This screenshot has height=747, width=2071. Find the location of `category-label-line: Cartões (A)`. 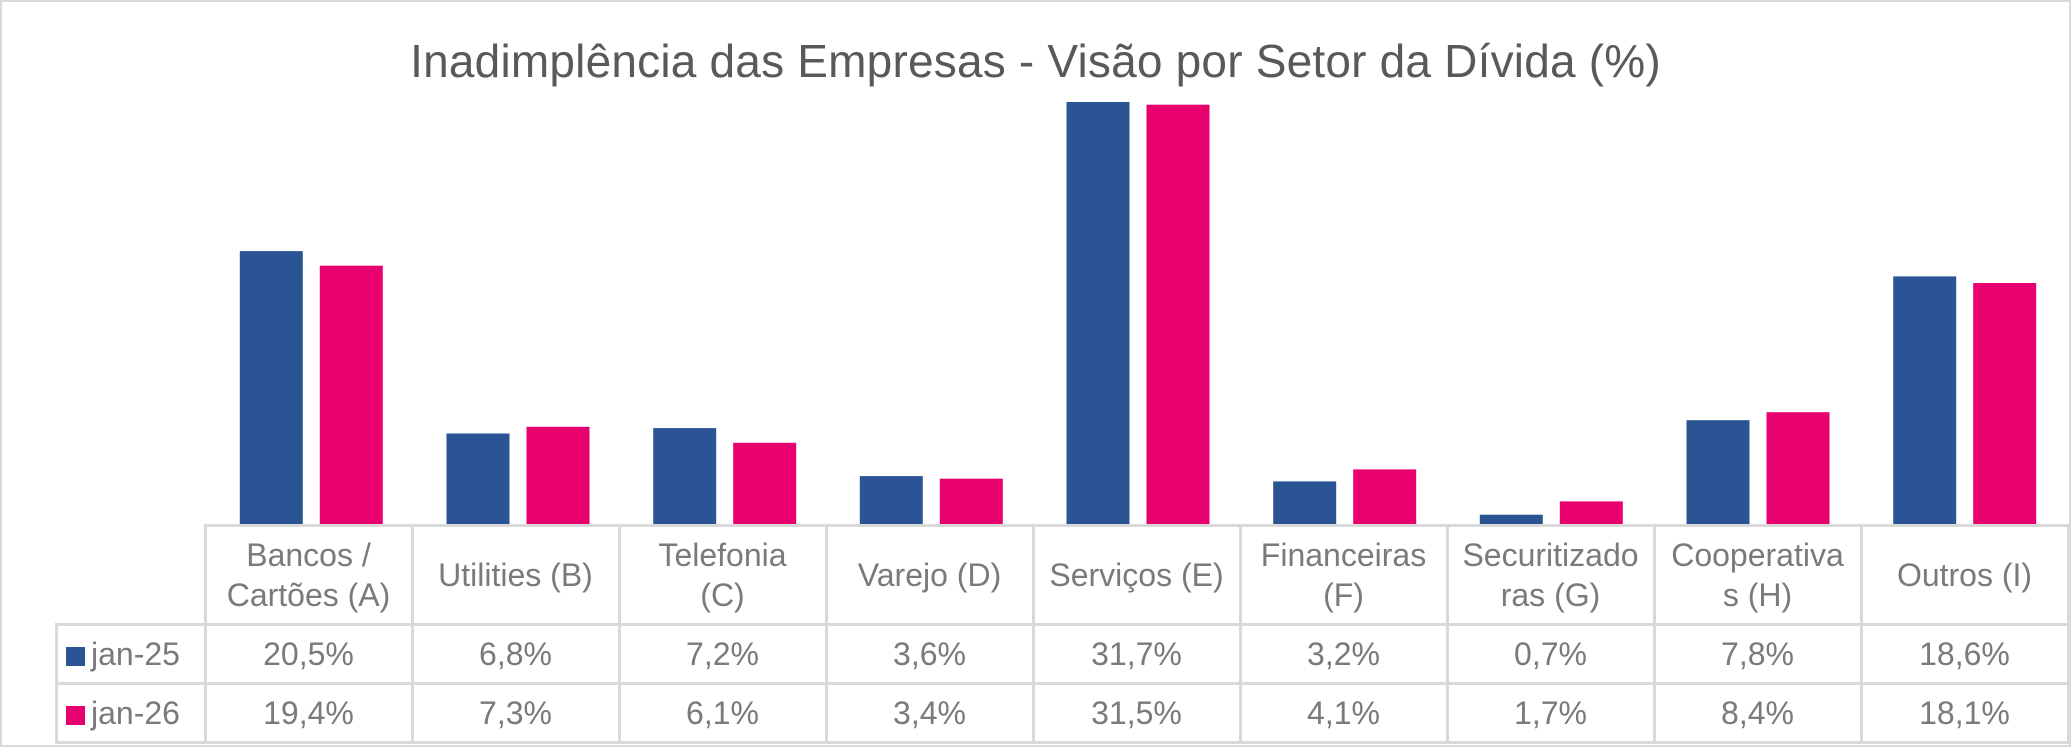

category-label-line: Cartões (A) is located at coordinates (308, 595).